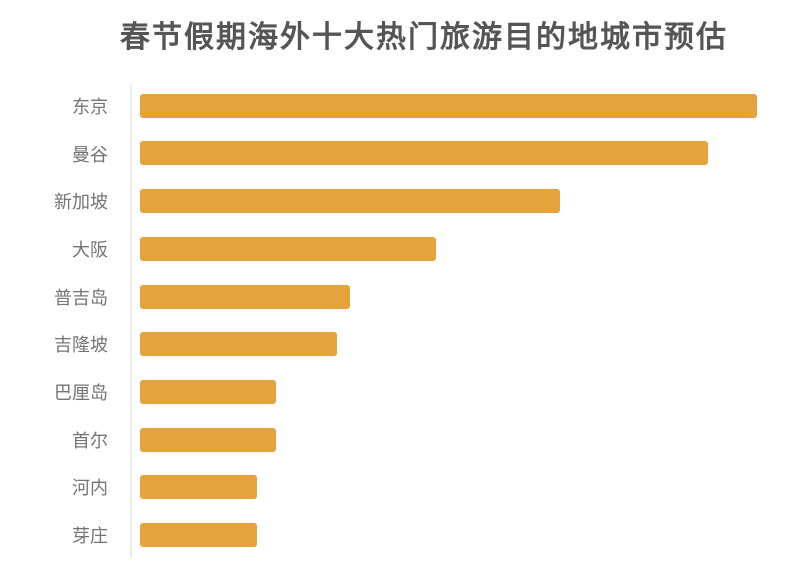  What do you see at coordinates (90, 249) in the screenshot?
I see `category-label: 大阪` at bounding box center [90, 249].